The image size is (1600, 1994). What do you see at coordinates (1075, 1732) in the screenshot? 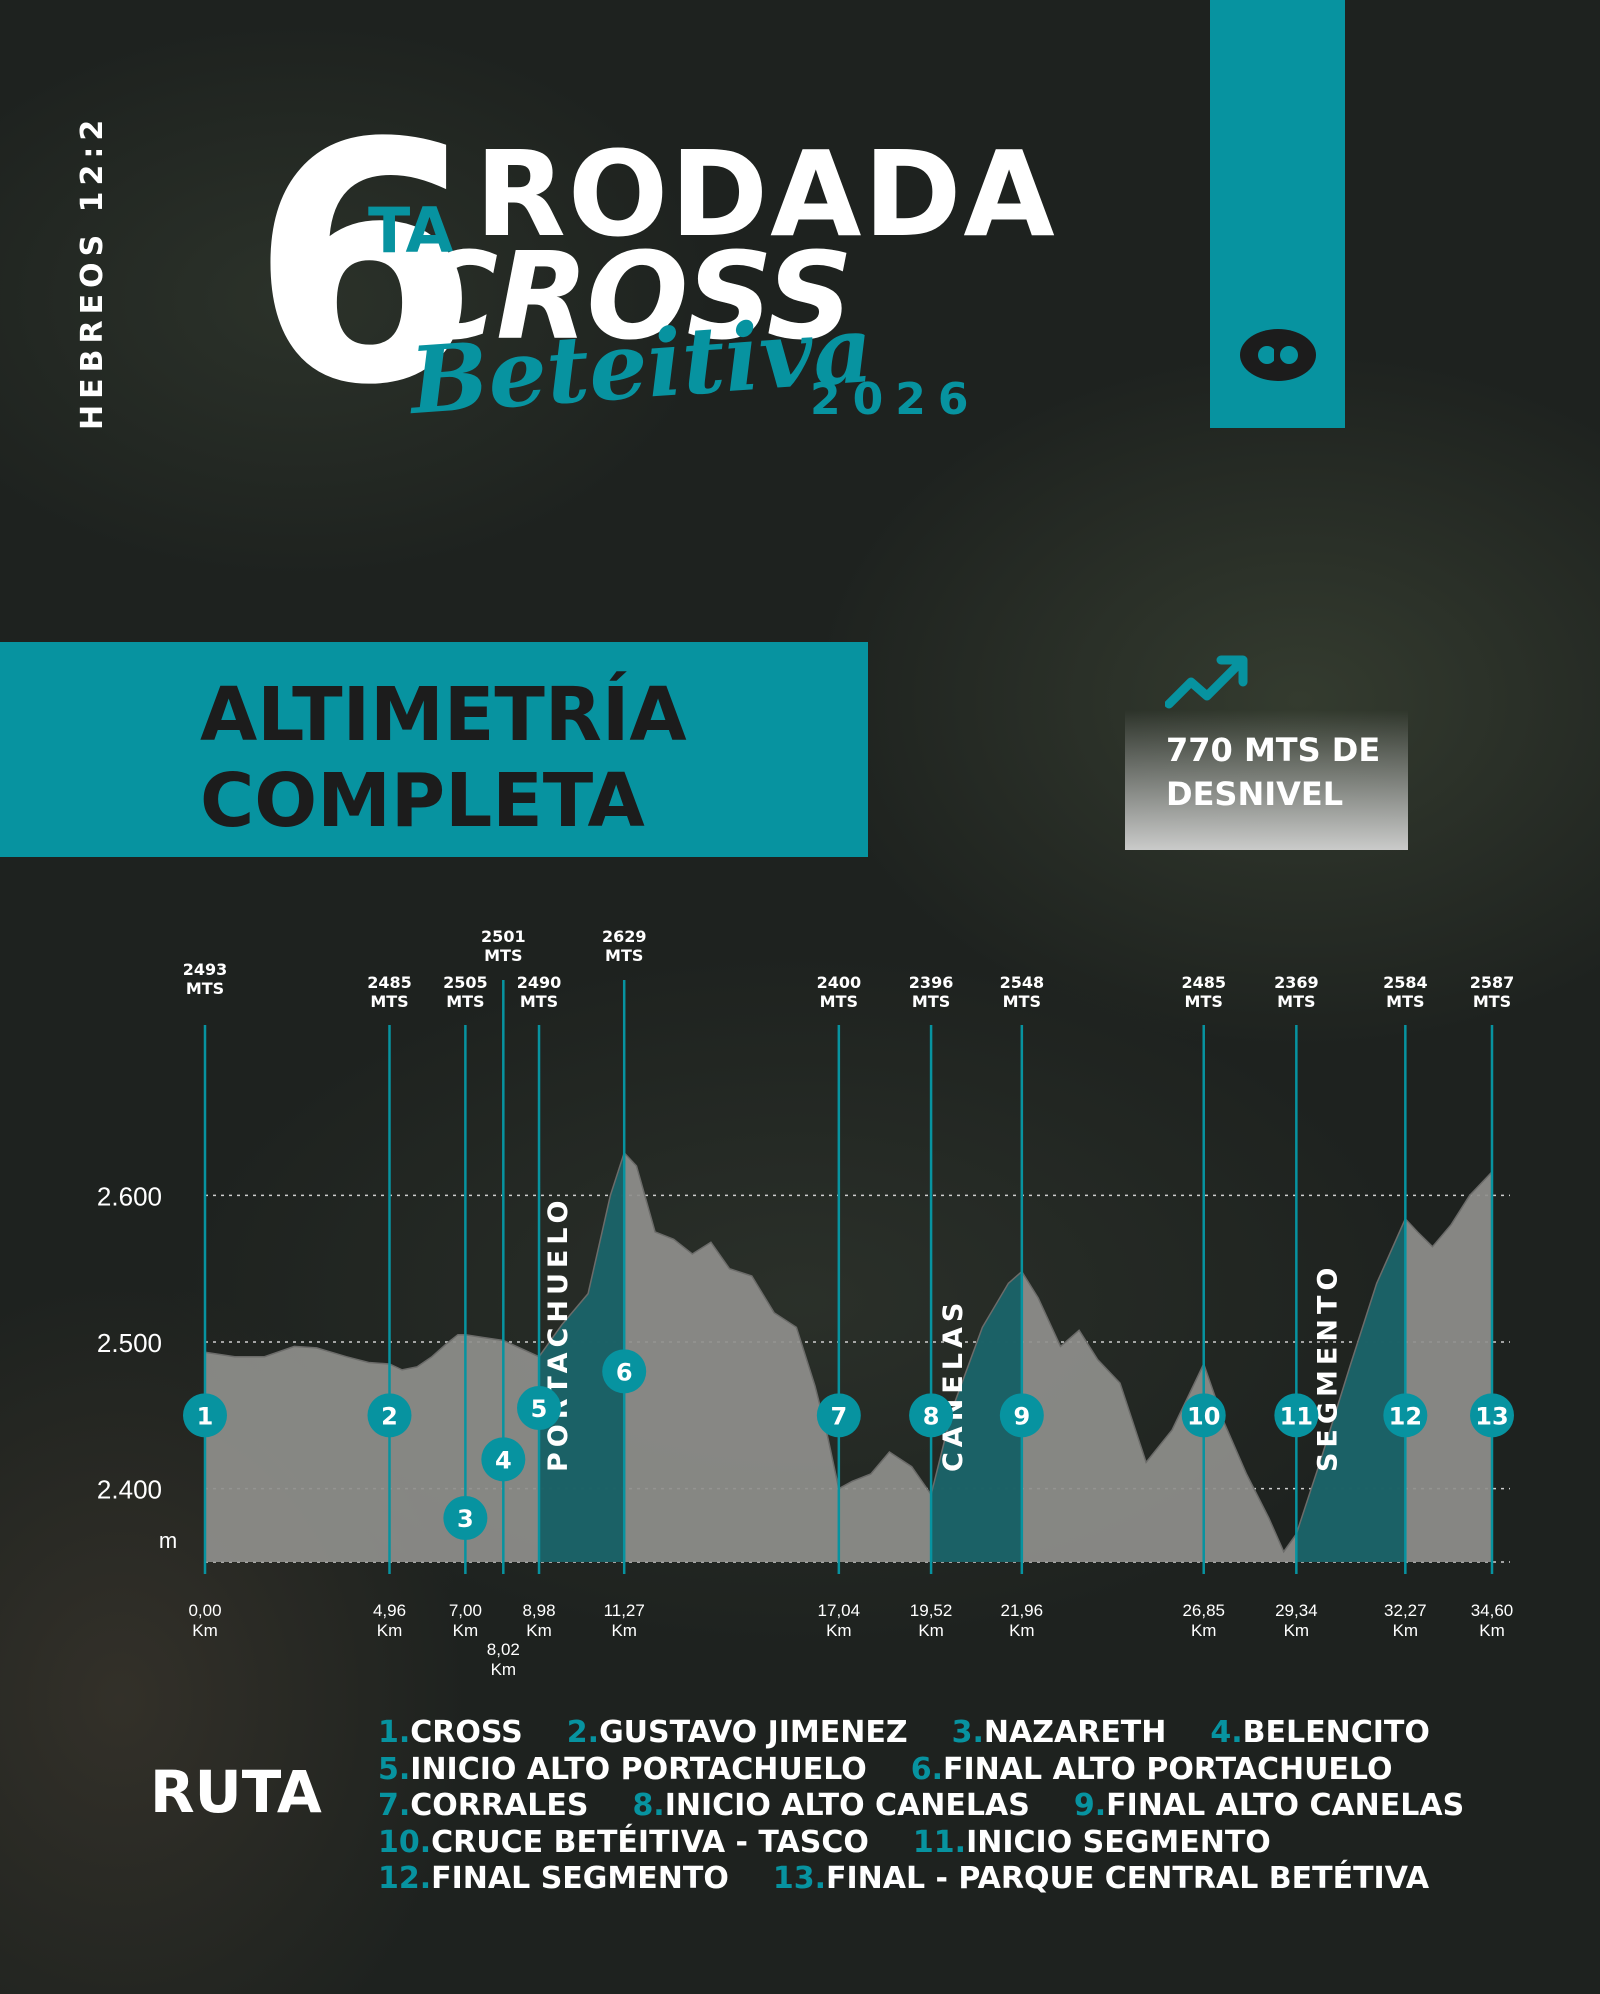
I see `route-item-name: NAZARETH` at bounding box center [1075, 1732].